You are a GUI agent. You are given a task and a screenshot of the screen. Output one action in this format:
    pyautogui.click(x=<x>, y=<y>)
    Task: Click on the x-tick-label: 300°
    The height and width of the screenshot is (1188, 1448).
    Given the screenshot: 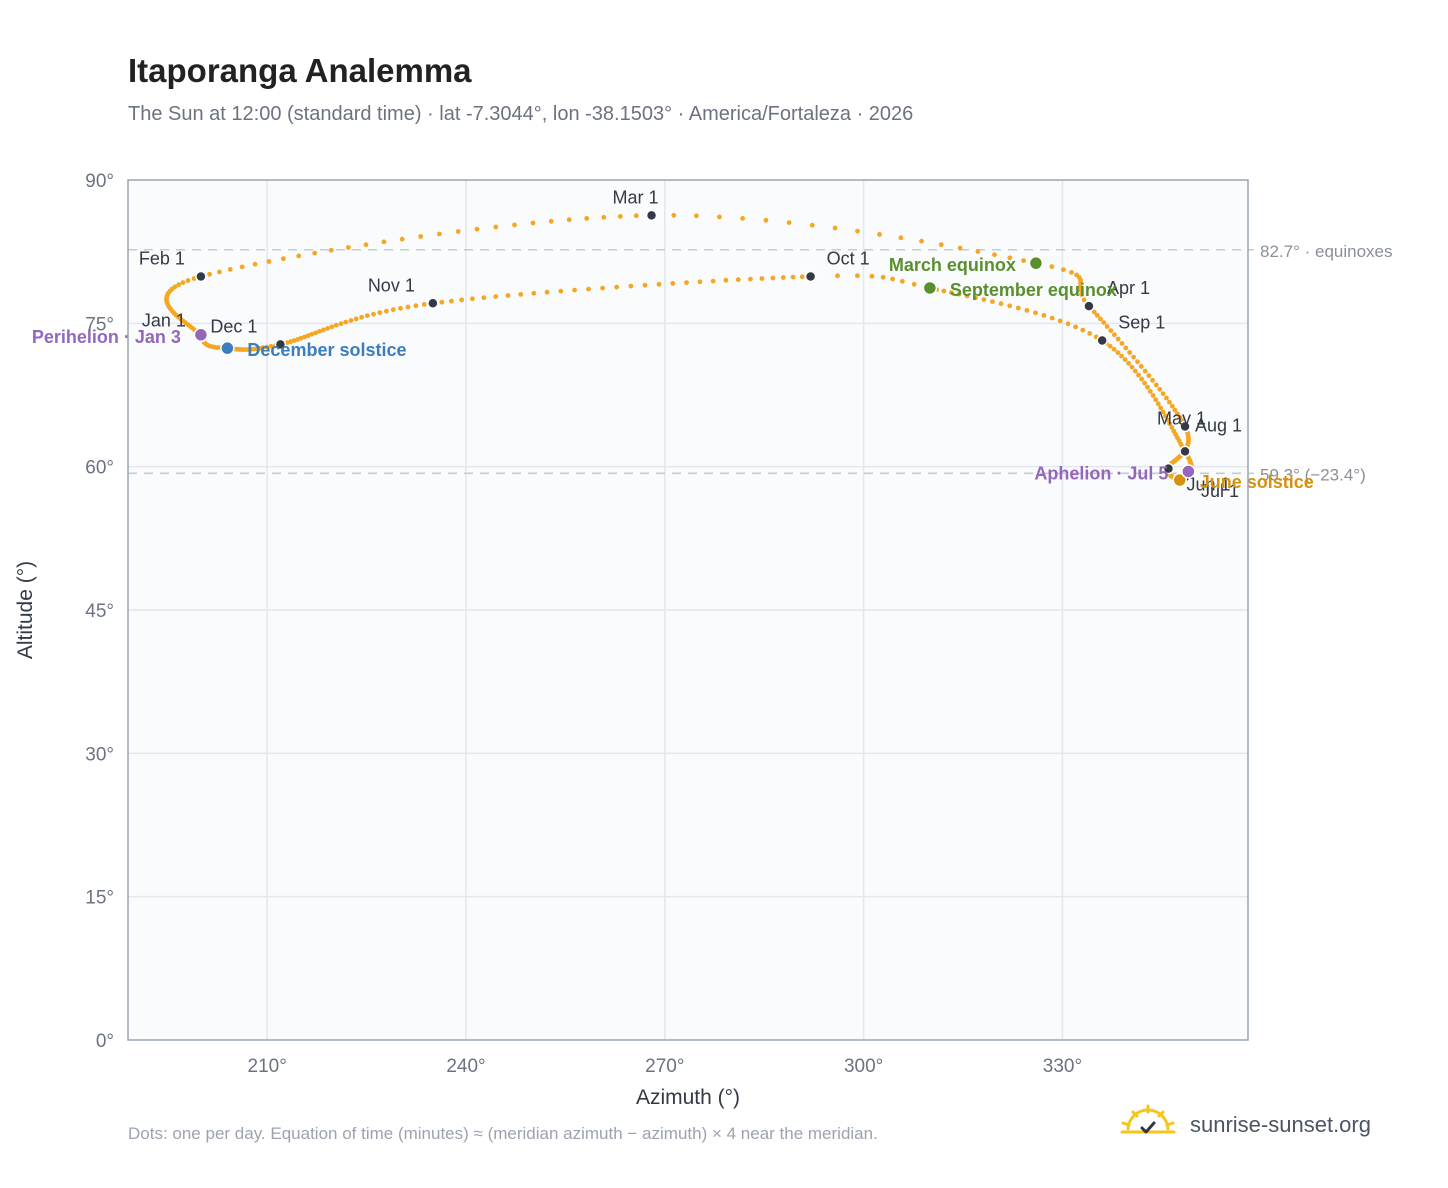 What is the action you would take?
    pyautogui.click(x=863, y=1066)
    